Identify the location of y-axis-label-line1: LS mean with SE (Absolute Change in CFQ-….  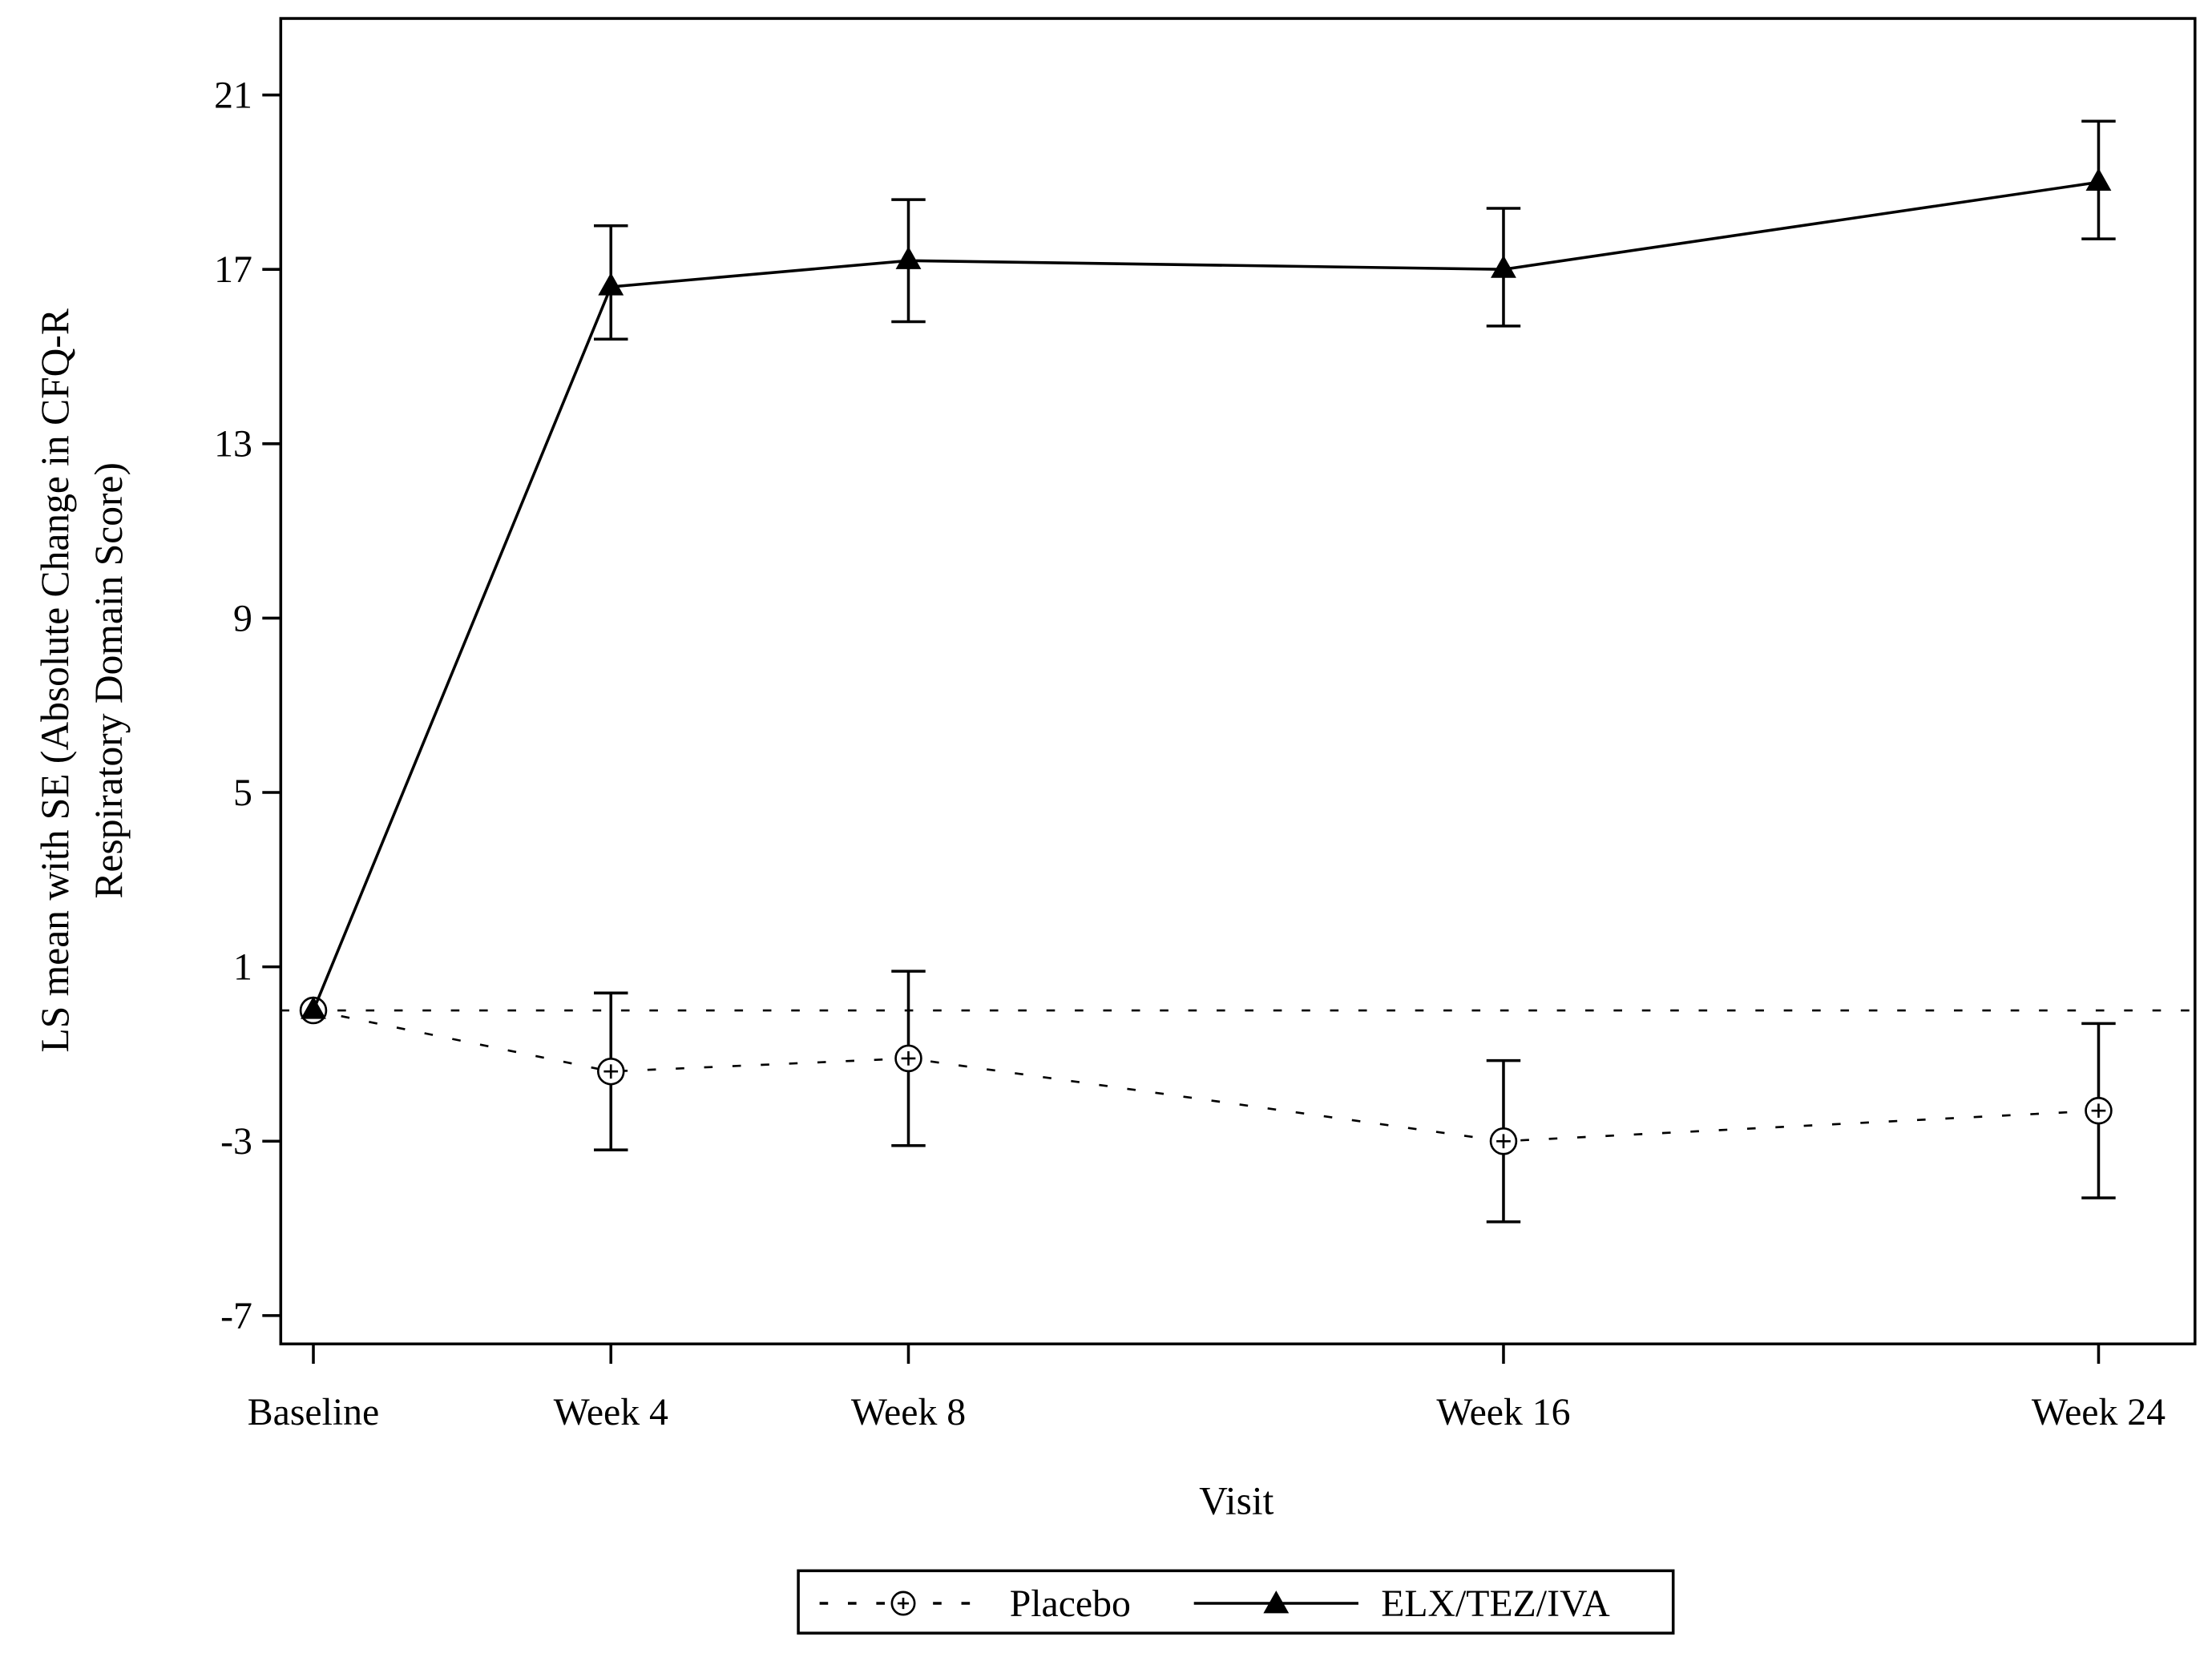
(55, 680).